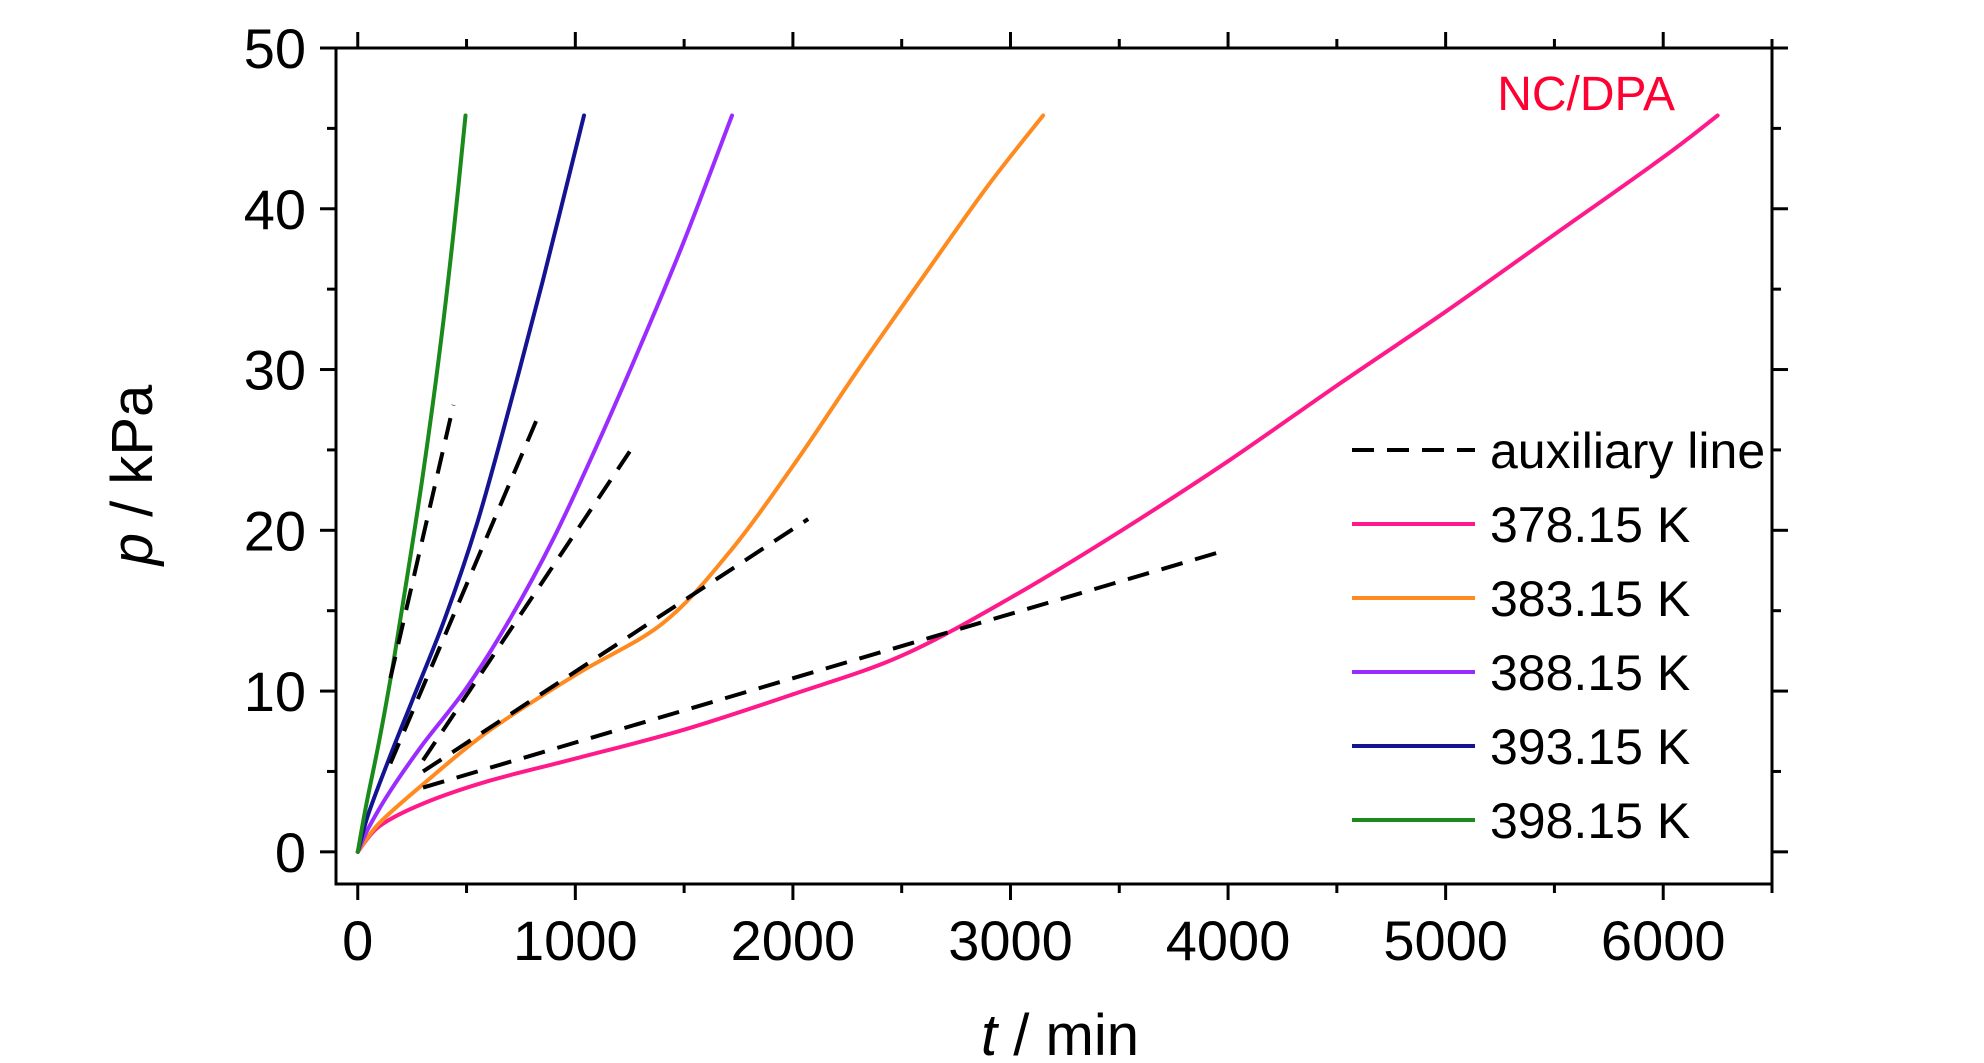  Describe the element at coordinates (275, 48) in the screenshot. I see `y-tick-label: 50` at that location.